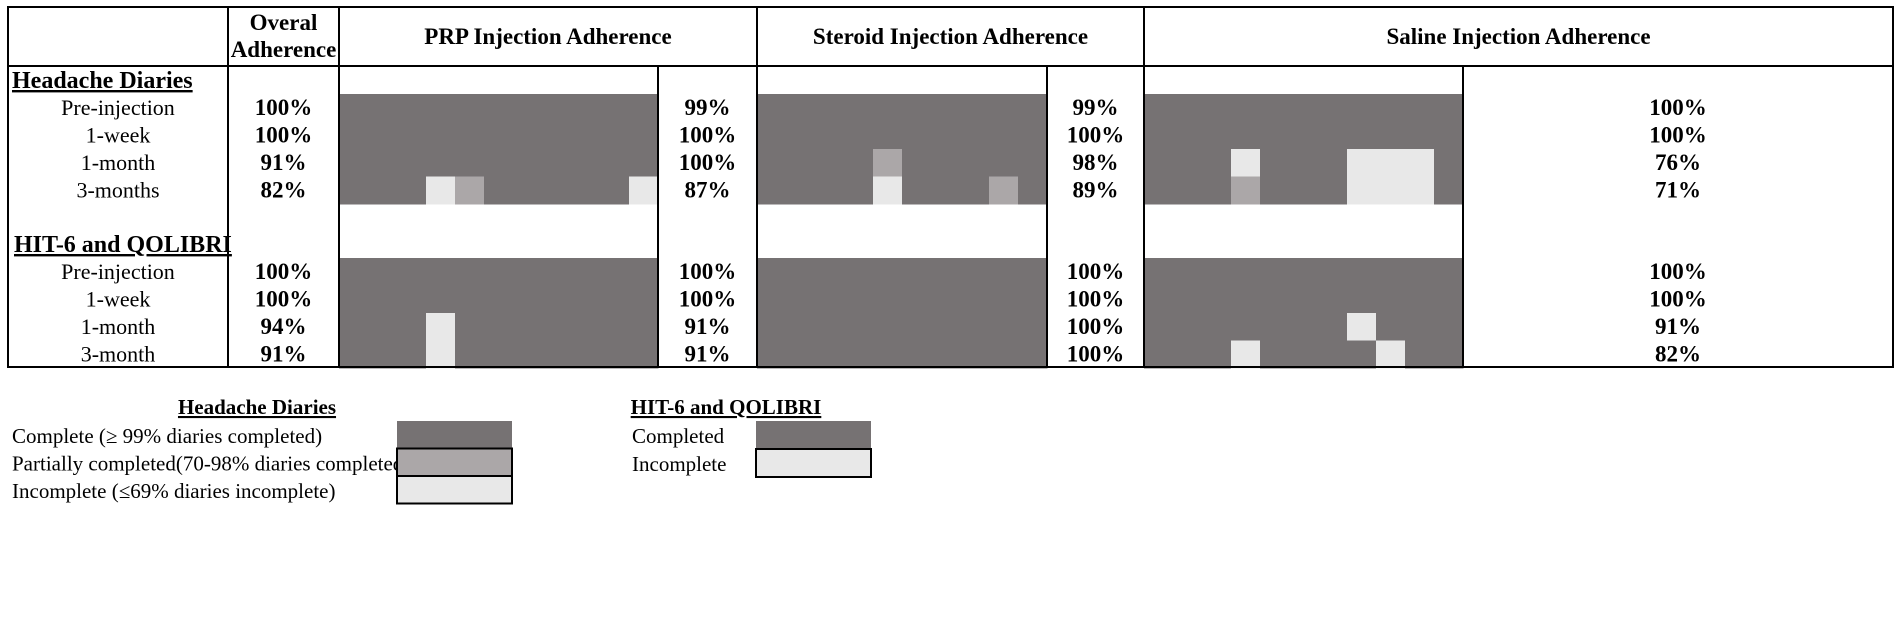  What do you see at coordinates (117, 189) in the screenshot?
I see `row-label: 3-months` at bounding box center [117, 189].